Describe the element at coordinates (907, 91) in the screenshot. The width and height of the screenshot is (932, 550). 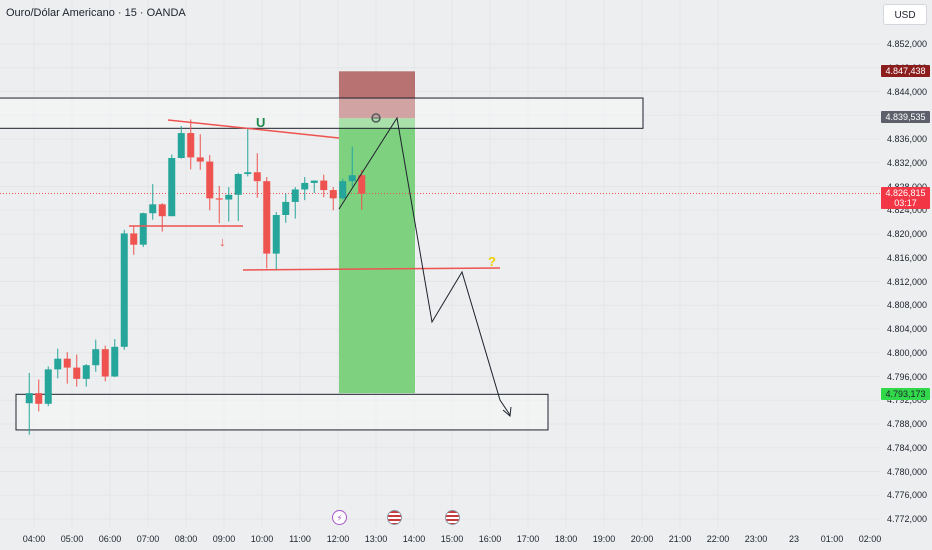
I see `price-tick: 4.844,000` at that location.